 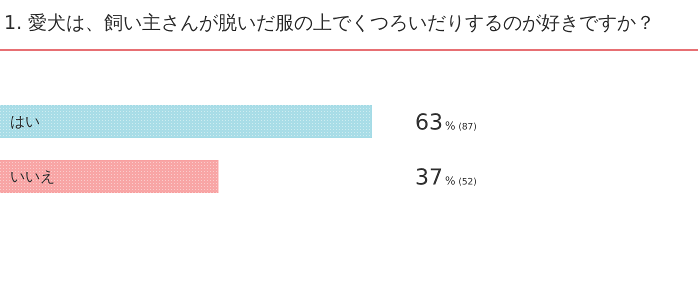 What do you see at coordinates (25, 121) in the screenshot?
I see `y-tick-label: はい` at bounding box center [25, 121].